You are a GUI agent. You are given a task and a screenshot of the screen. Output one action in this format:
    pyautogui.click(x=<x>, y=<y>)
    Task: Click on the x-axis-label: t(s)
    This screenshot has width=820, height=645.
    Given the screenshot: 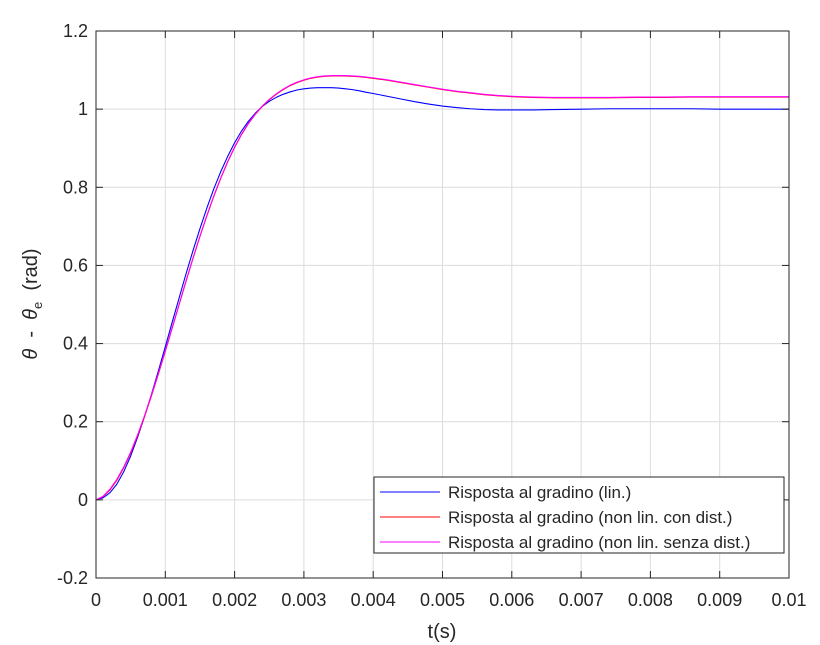 What is the action you would take?
    pyautogui.click(x=442, y=632)
    